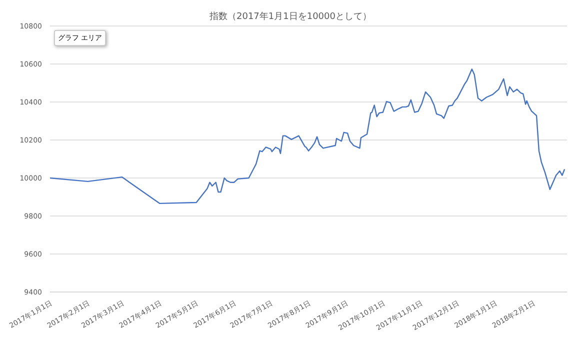 The image size is (581, 338). Describe the element at coordinates (290, 16) in the screenshot. I see `chart-title: 指数（2017年1月1日を10000として）` at that location.